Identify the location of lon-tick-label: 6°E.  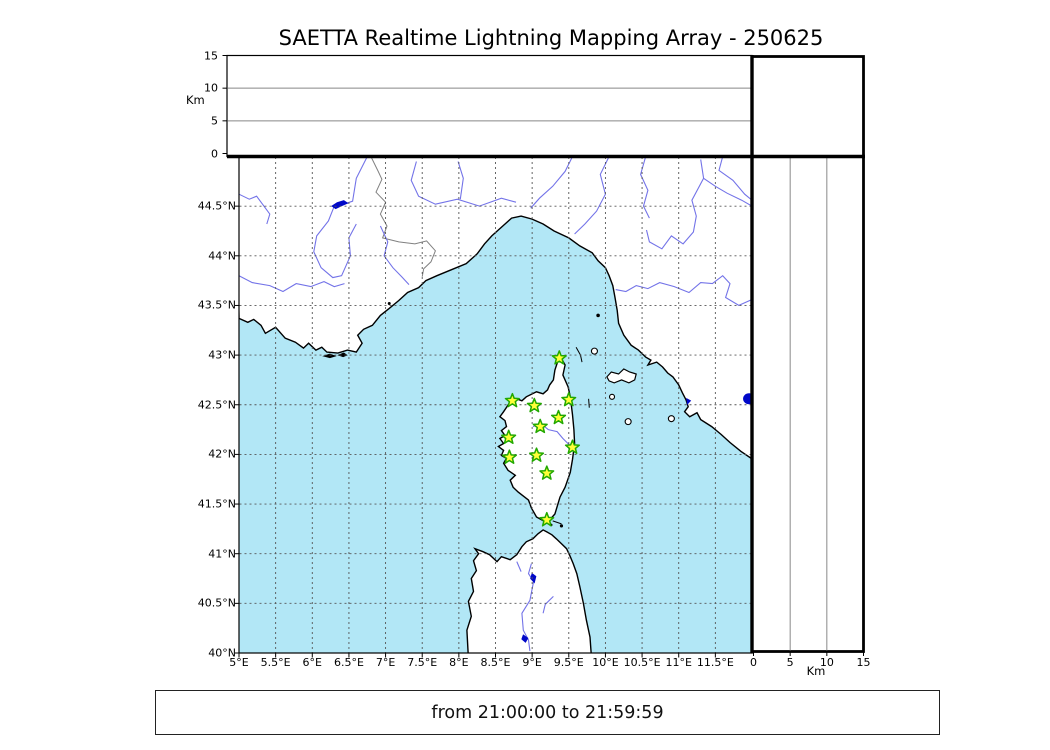
(312, 662).